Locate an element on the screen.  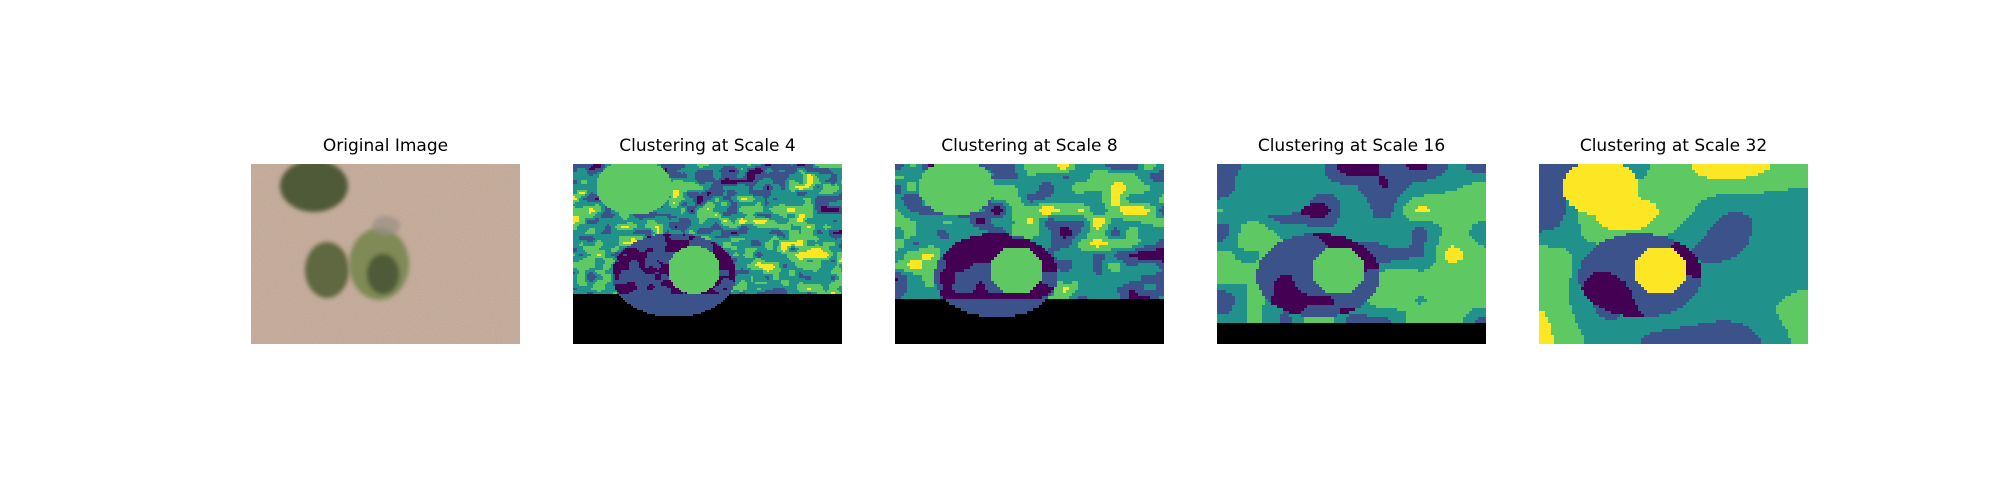
panel-title: Original Image is located at coordinates (385, 146).